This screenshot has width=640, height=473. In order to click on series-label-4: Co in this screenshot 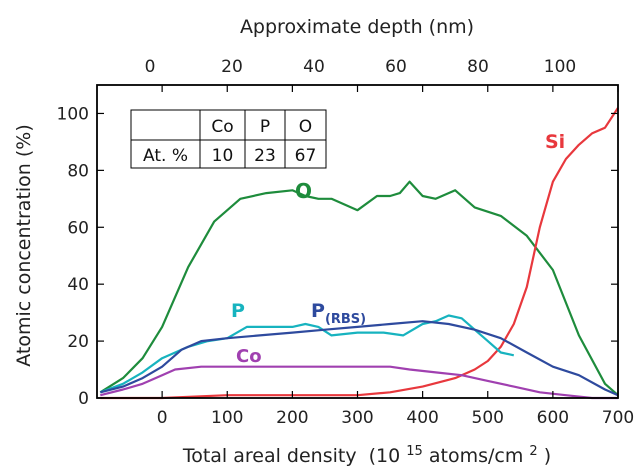, I will do `click(249, 356)`.